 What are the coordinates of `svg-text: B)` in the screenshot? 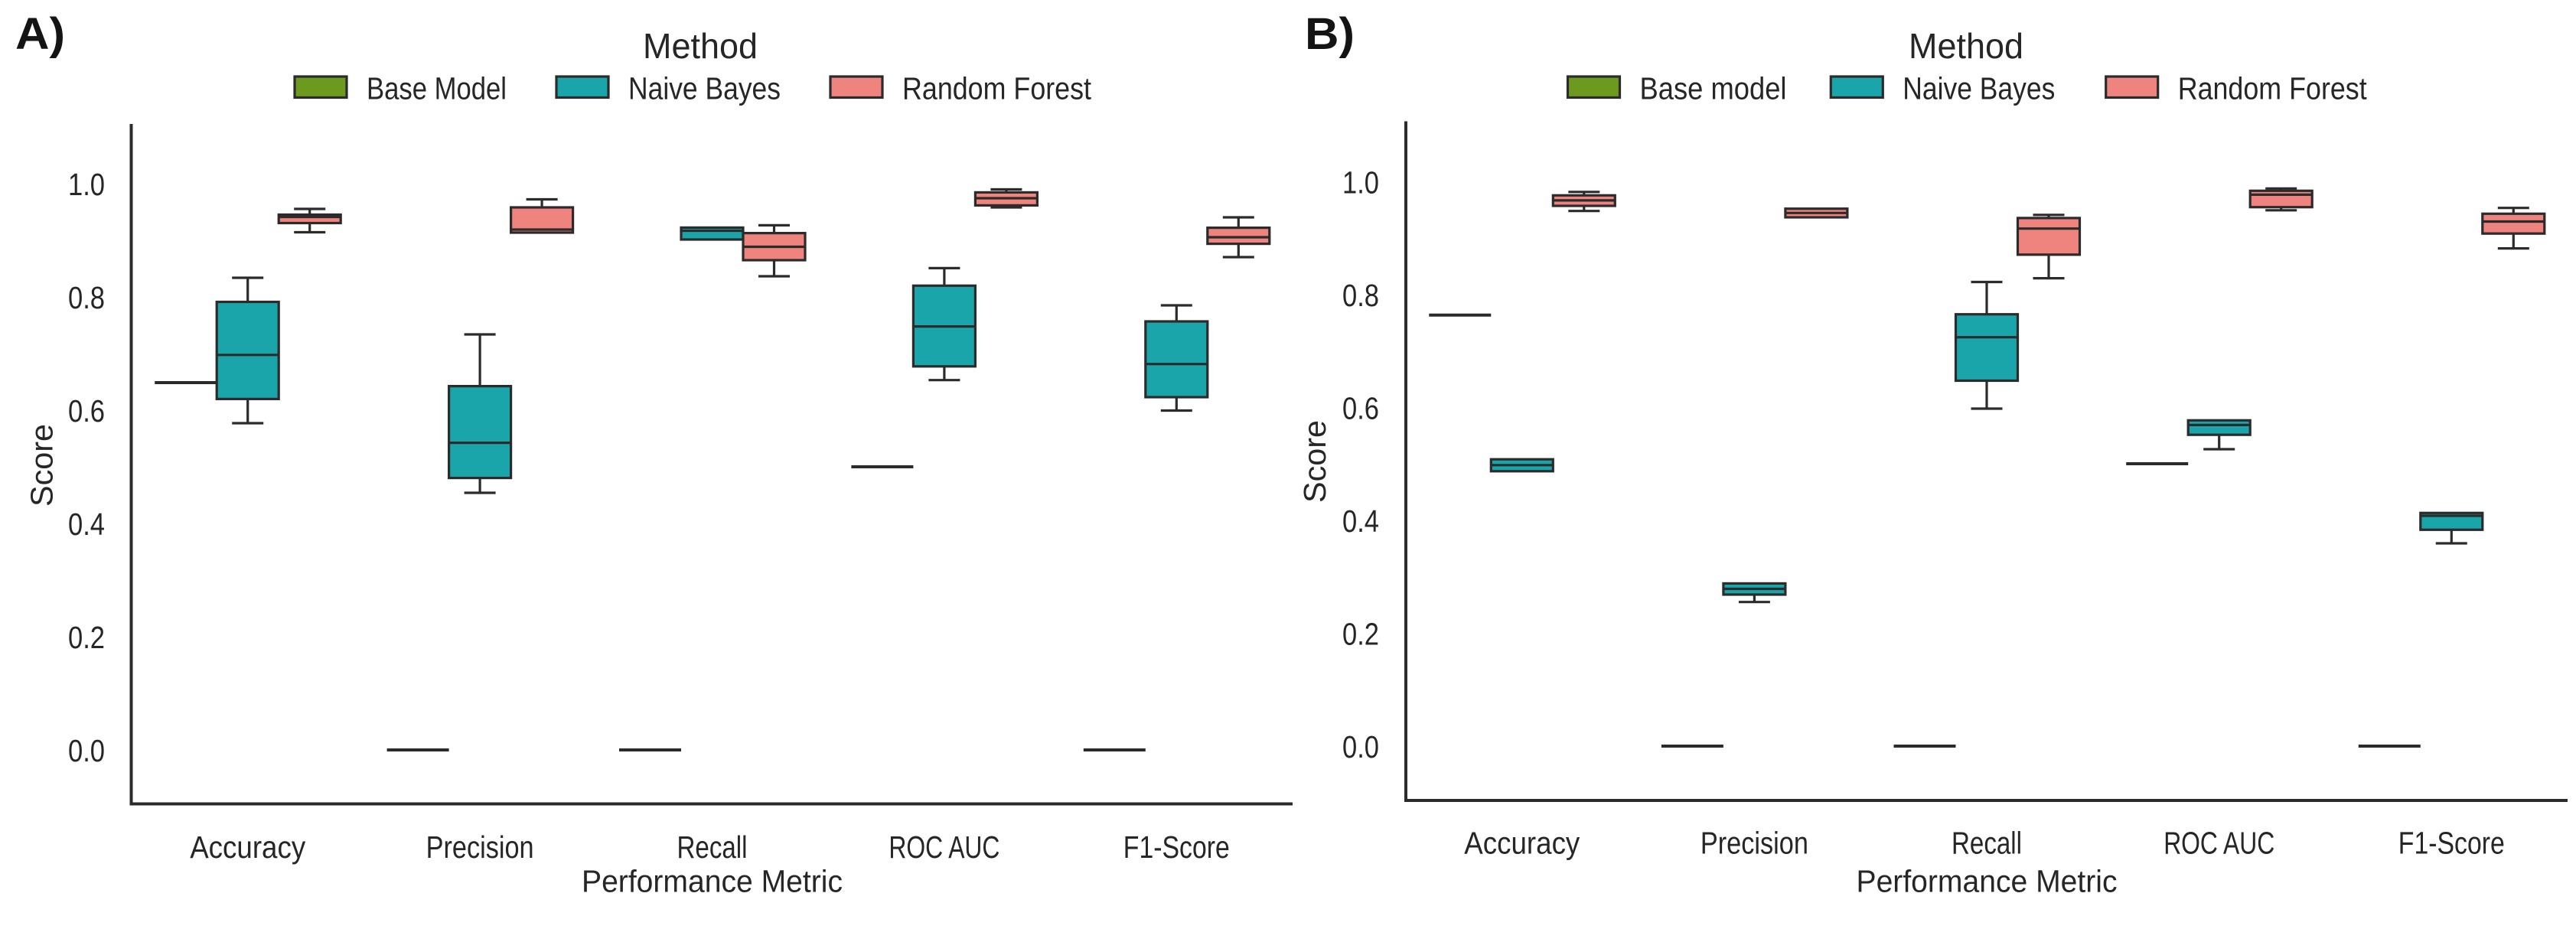 It's located at (1330, 34).